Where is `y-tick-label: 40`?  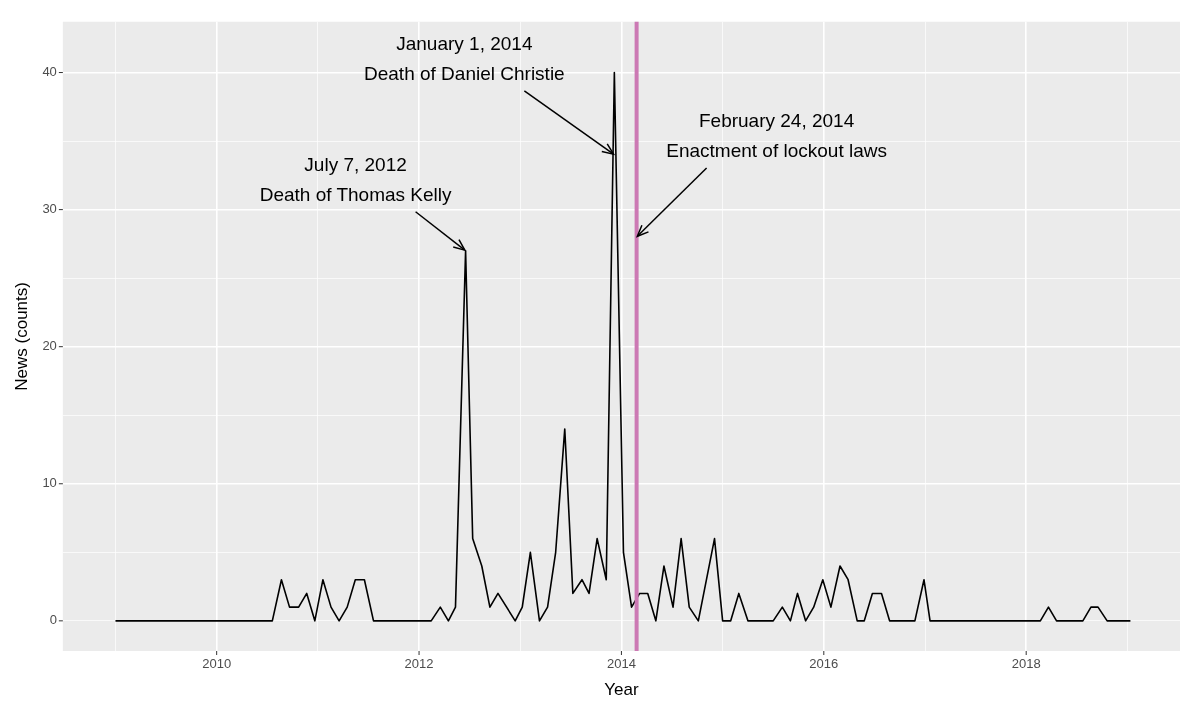
y-tick-label: 40 is located at coordinates (49, 72).